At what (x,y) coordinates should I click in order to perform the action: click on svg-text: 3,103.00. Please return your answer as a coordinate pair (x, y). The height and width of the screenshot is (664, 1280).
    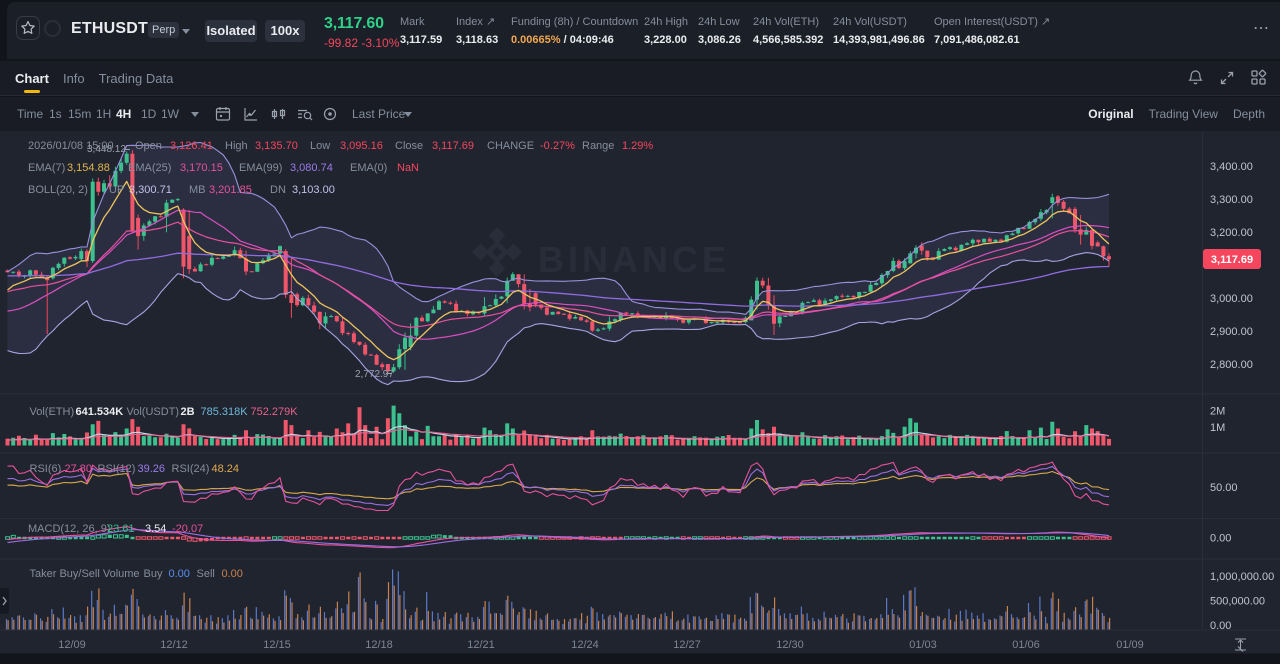
    Looking at the image, I should click on (313, 190).